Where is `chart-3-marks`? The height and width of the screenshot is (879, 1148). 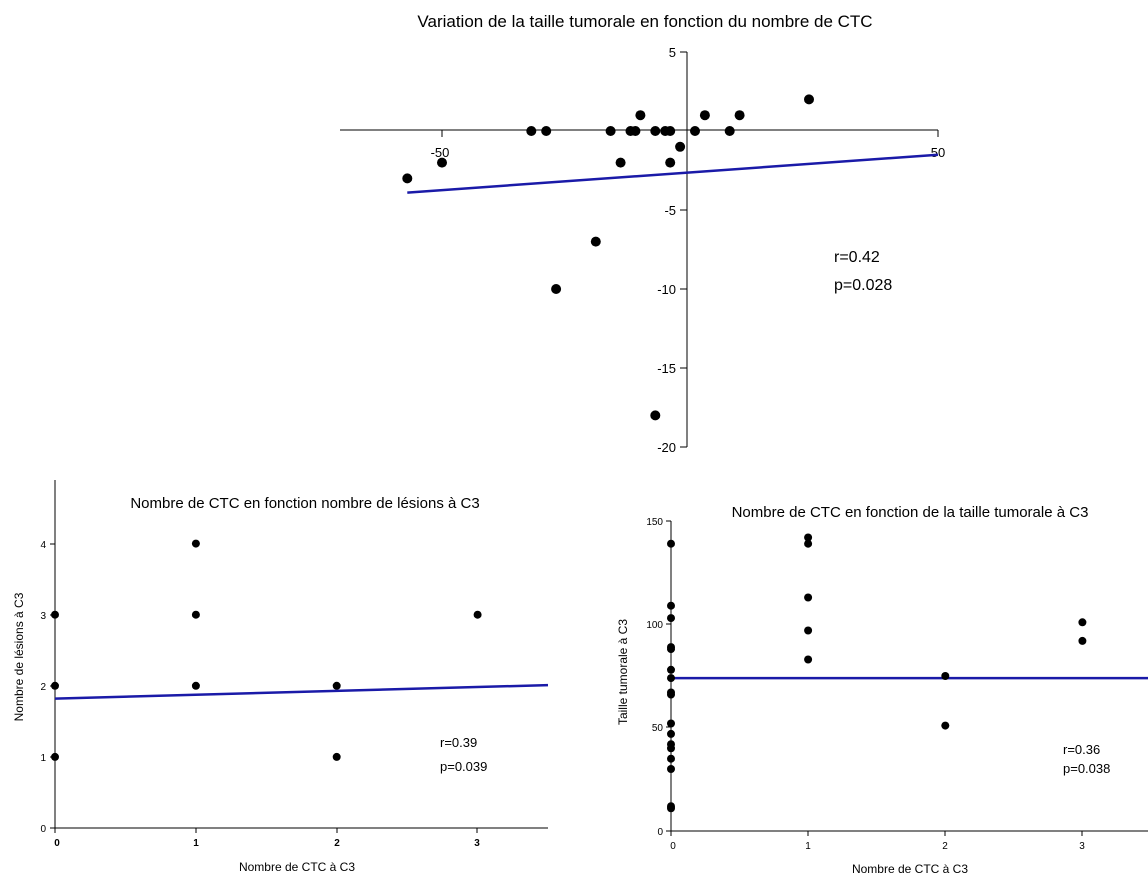 chart-3-marks is located at coordinates (907, 673).